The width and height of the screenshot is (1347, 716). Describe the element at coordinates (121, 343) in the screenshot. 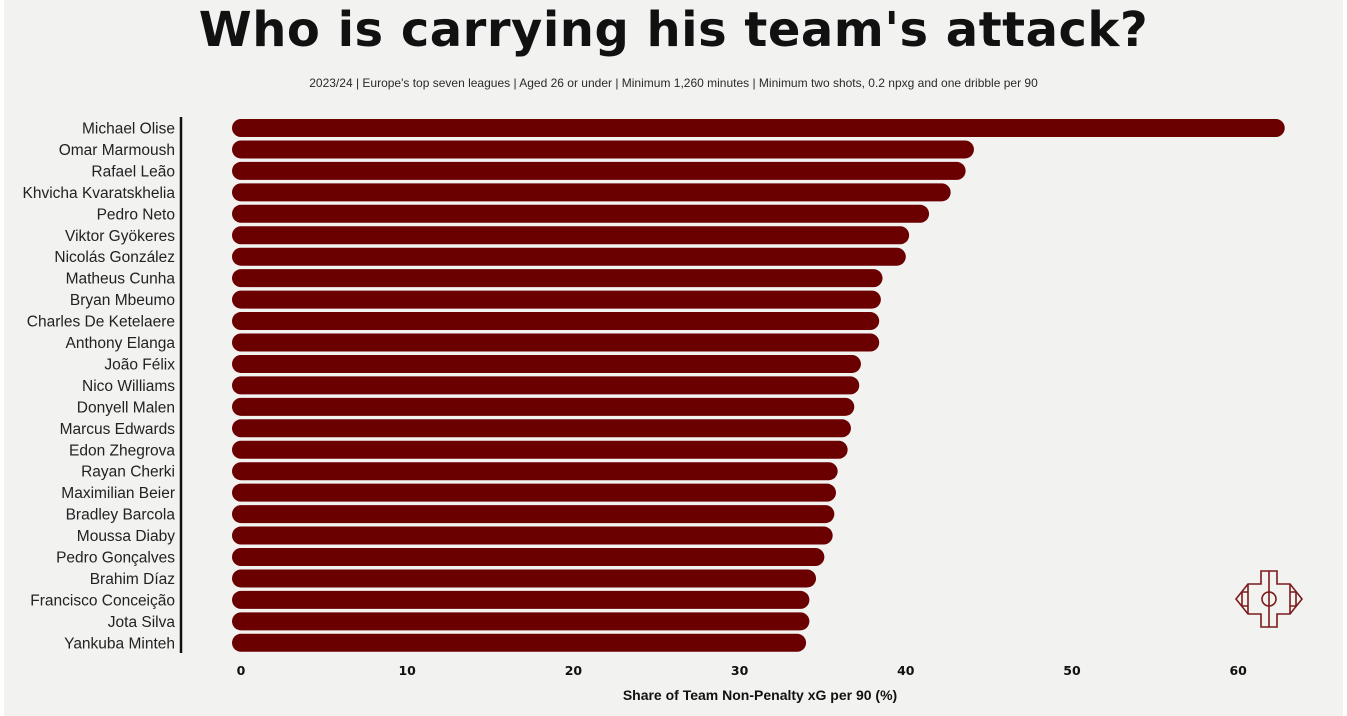

I see `y-tick-label: Anthony Elanga` at that location.